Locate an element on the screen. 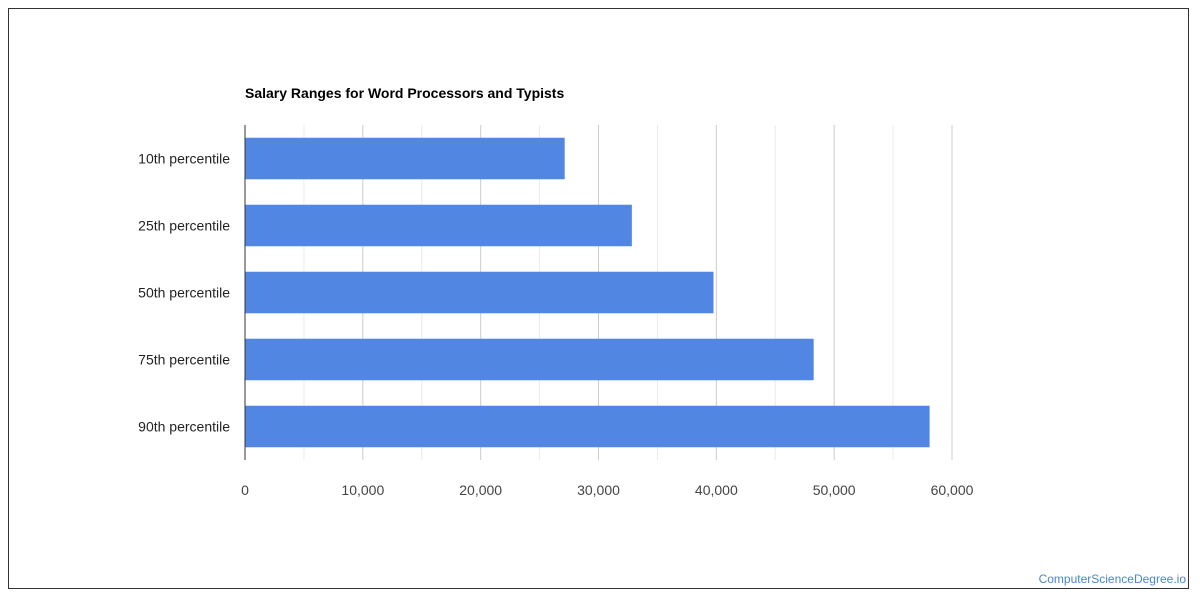 This screenshot has width=1200, height=600. x-tick-label: 20,000 is located at coordinates (480, 490).